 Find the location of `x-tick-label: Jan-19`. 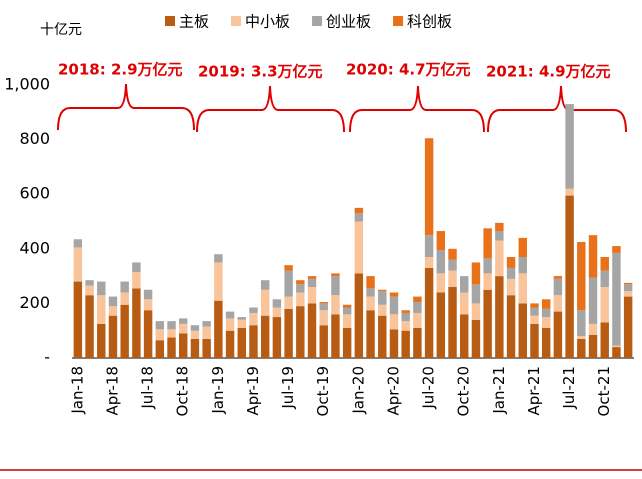

x-tick-label: Jan-19 is located at coordinates (218, 390).